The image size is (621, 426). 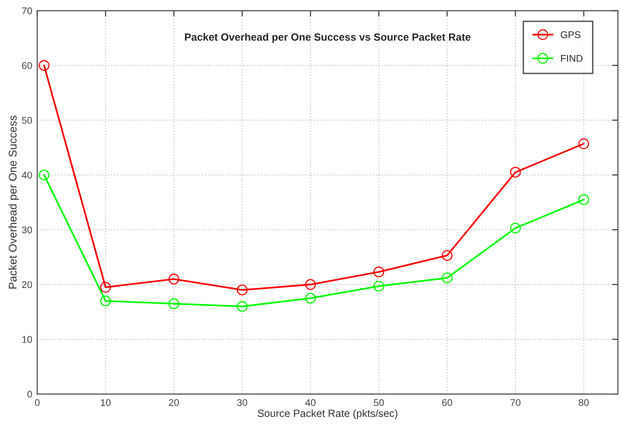 What do you see at coordinates (27, 66) in the screenshot?
I see `y-tick-label: 60` at bounding box center [27, 66].